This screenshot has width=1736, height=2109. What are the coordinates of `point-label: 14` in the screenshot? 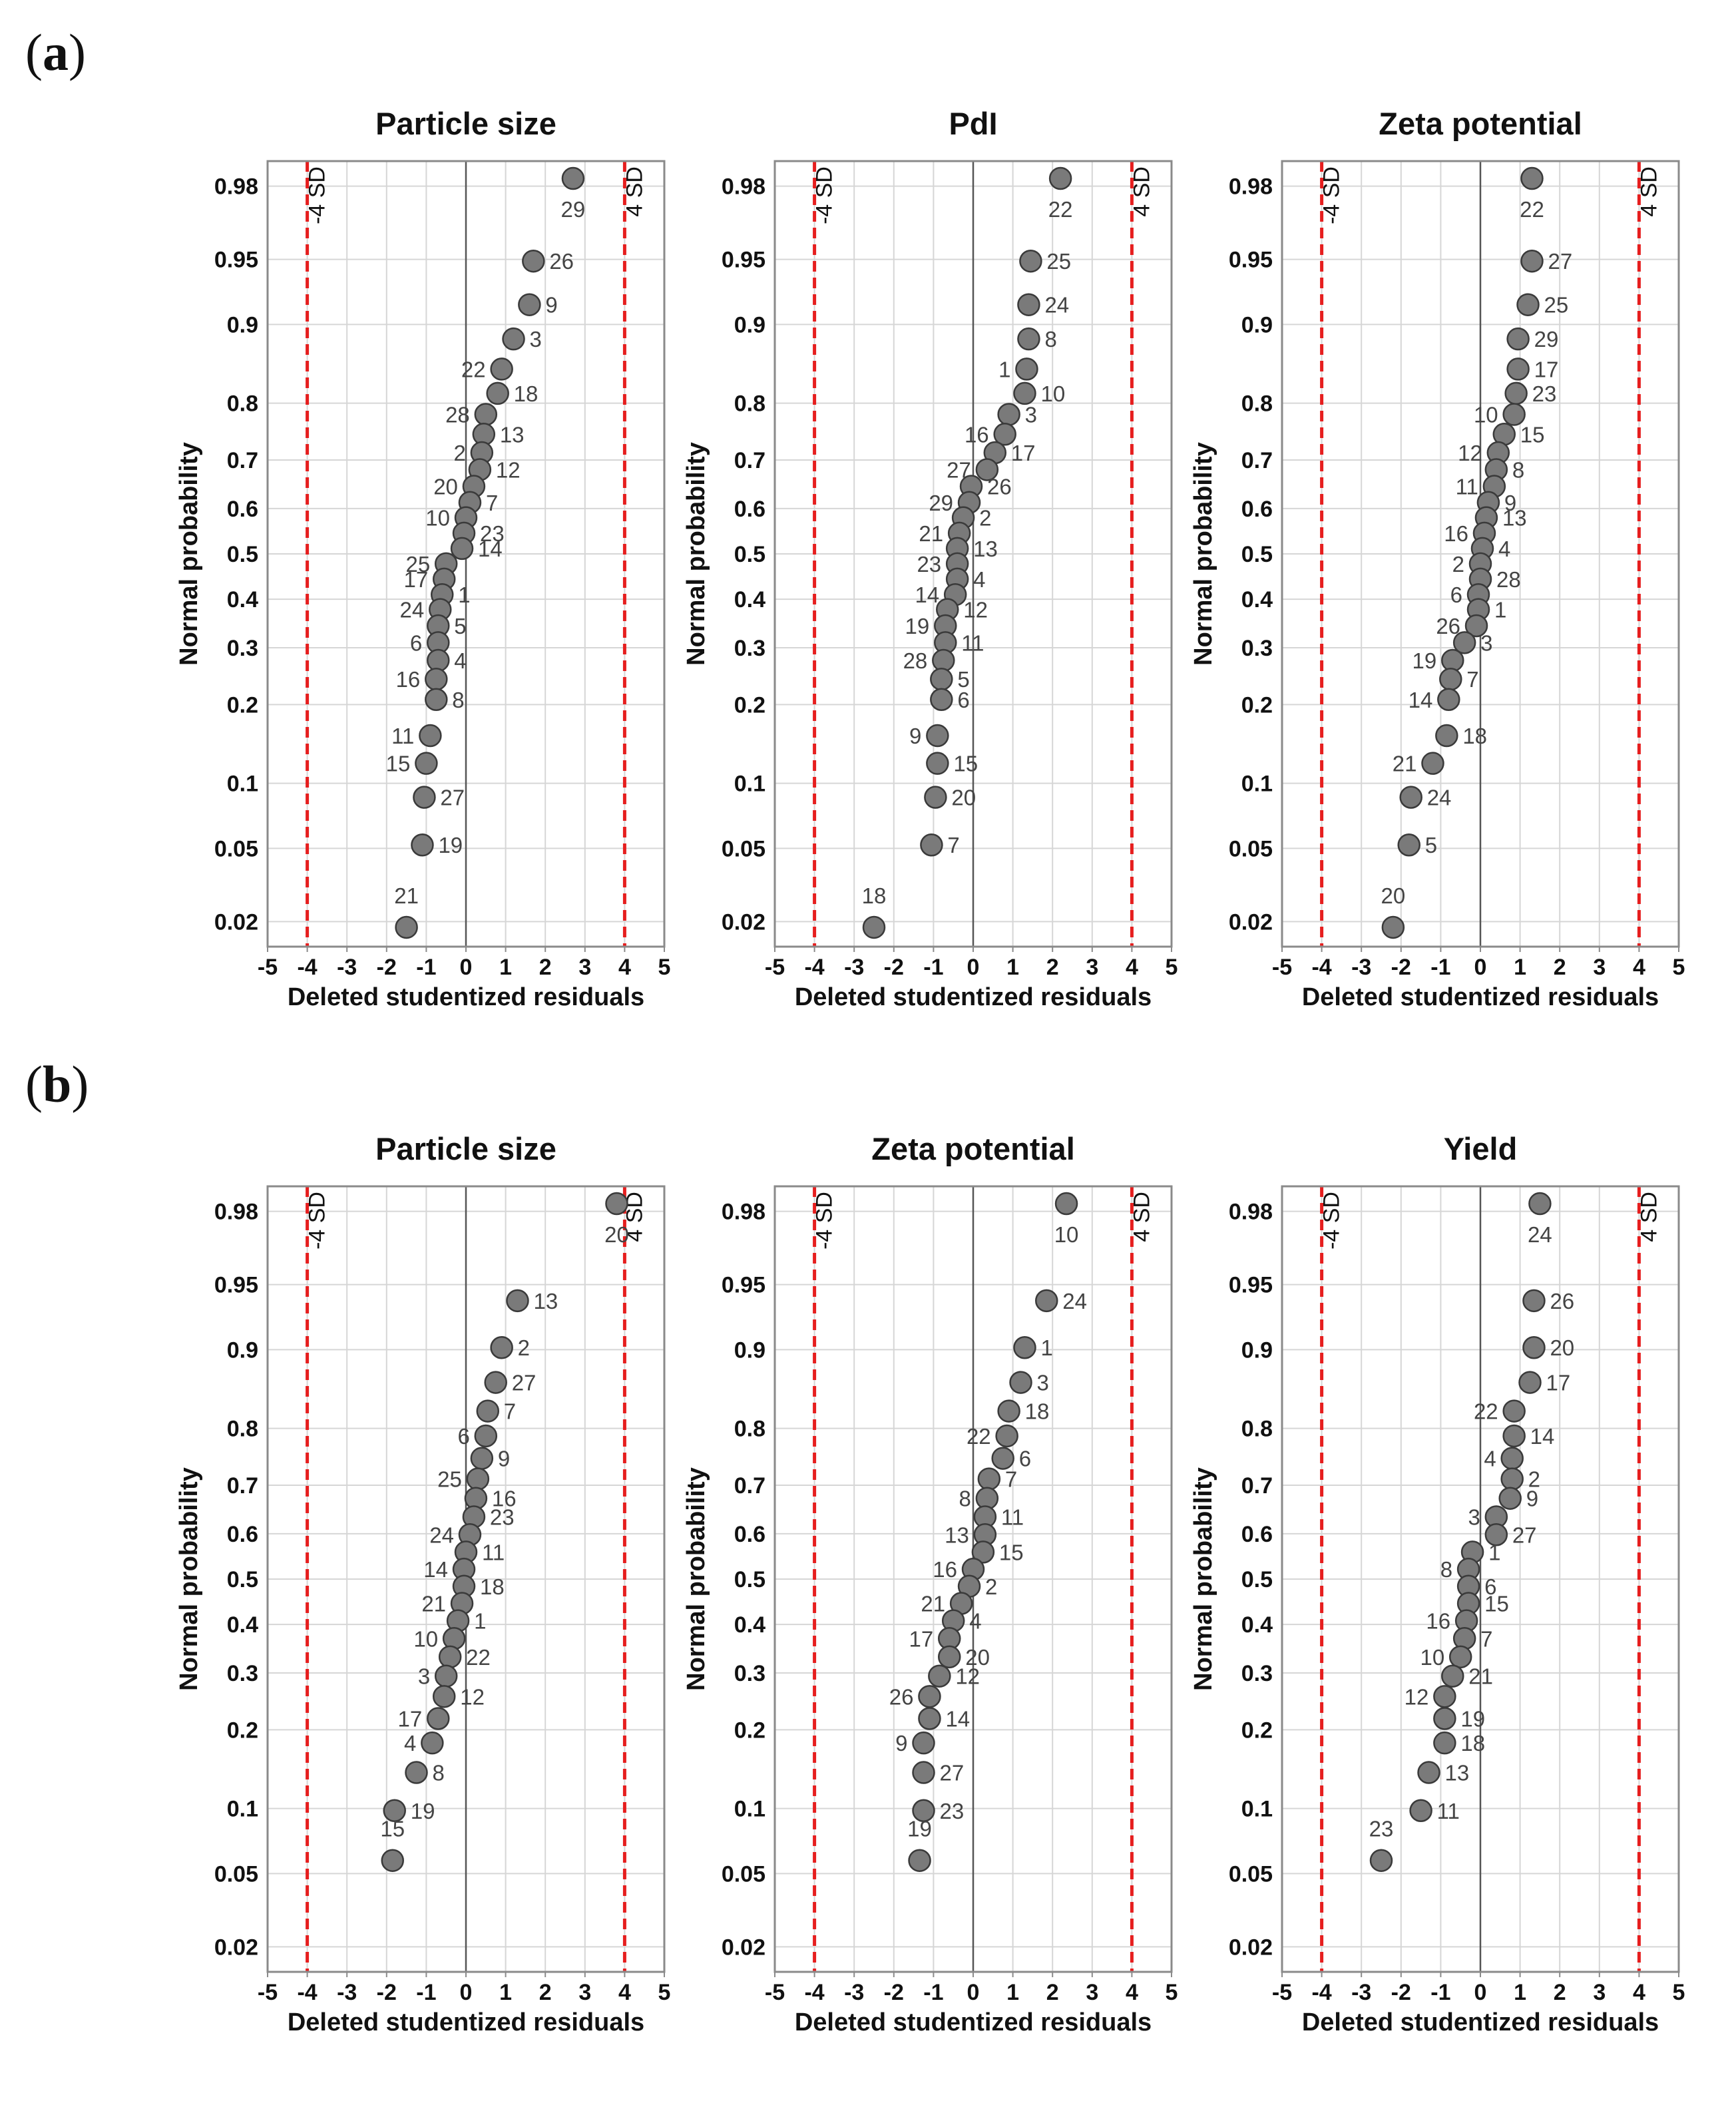 It's located at (957, 1718).